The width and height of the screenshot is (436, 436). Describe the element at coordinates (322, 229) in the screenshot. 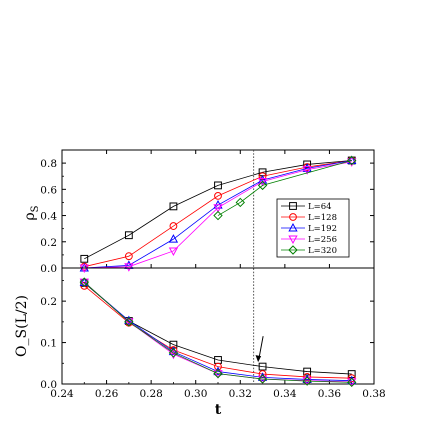

I see `legend-entry-2-label: L=192` at that location.